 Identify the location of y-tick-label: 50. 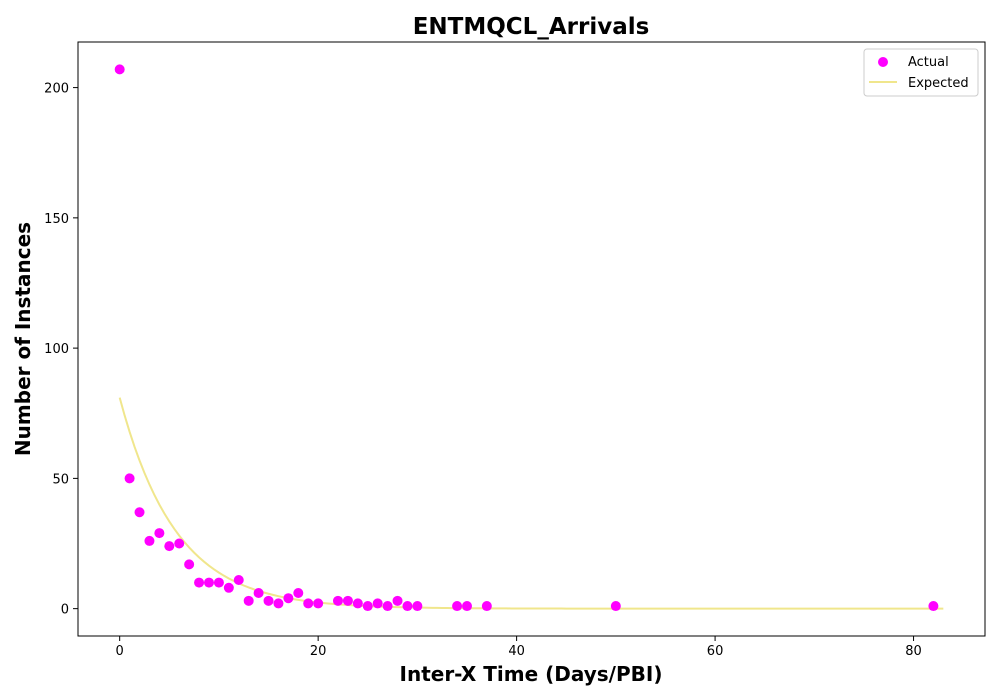
(60, 479).